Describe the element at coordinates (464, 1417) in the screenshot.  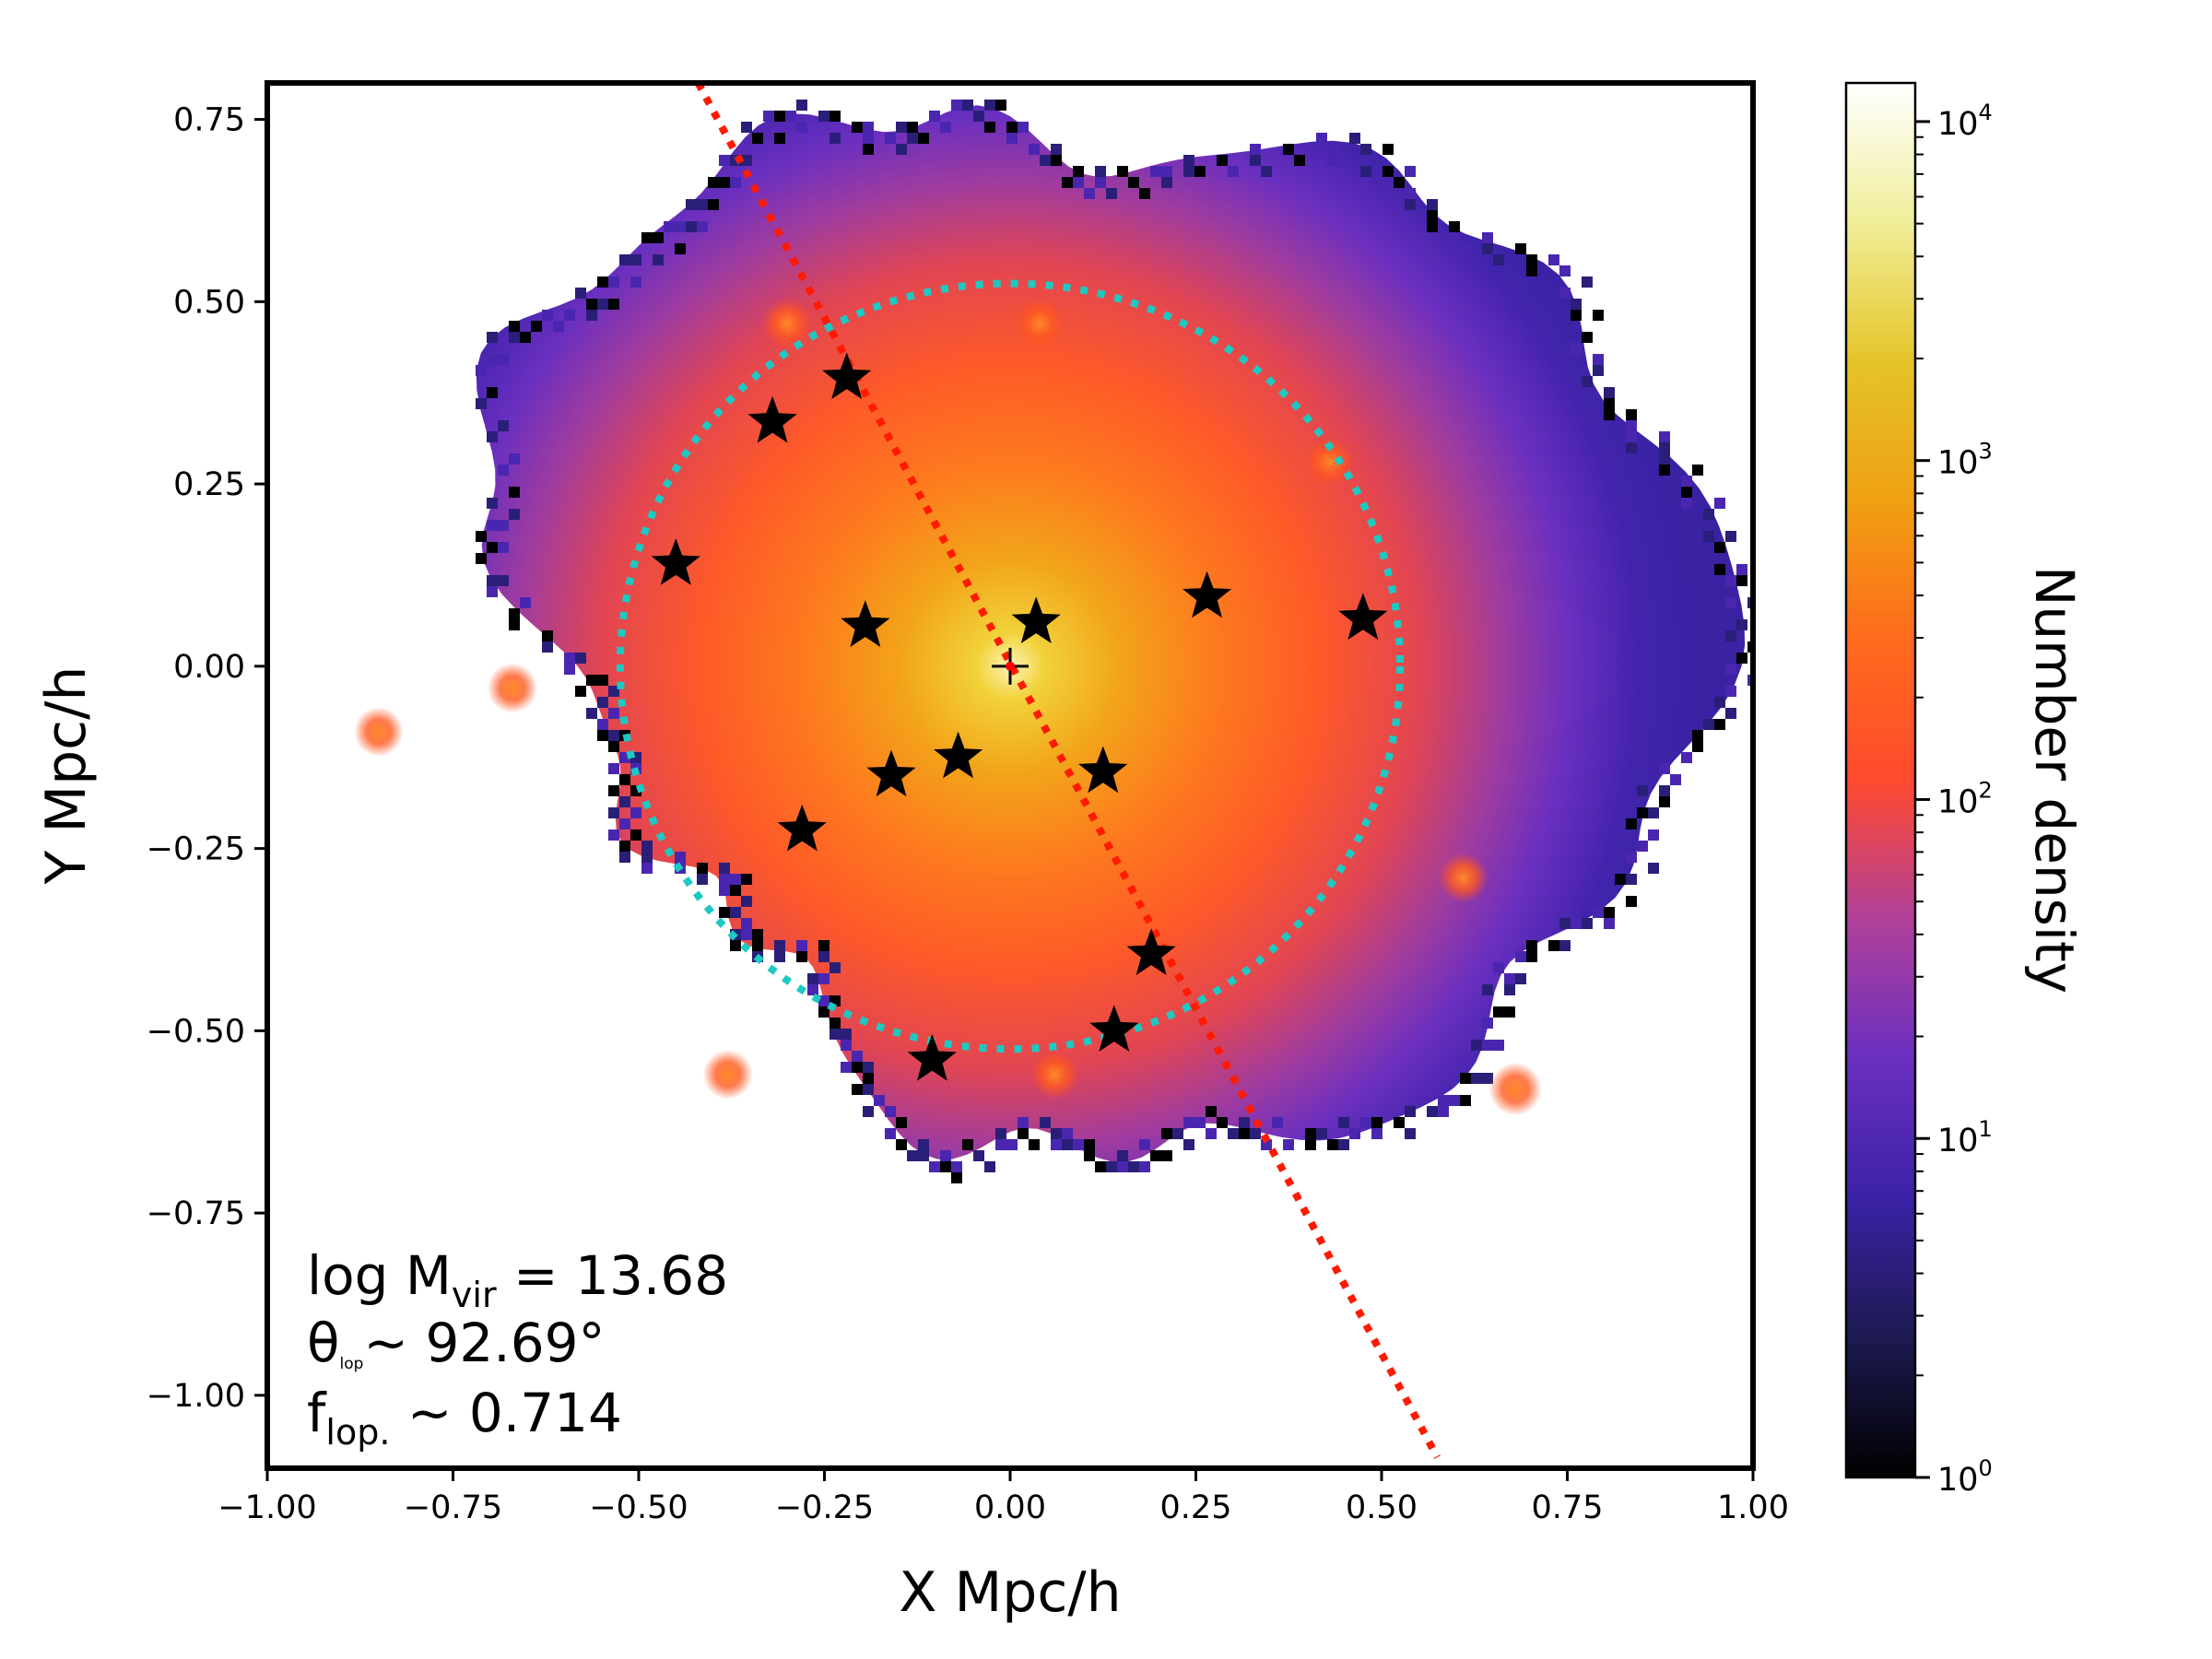
I see `annotation-fraction: flop. ~ 0.714` at that location.